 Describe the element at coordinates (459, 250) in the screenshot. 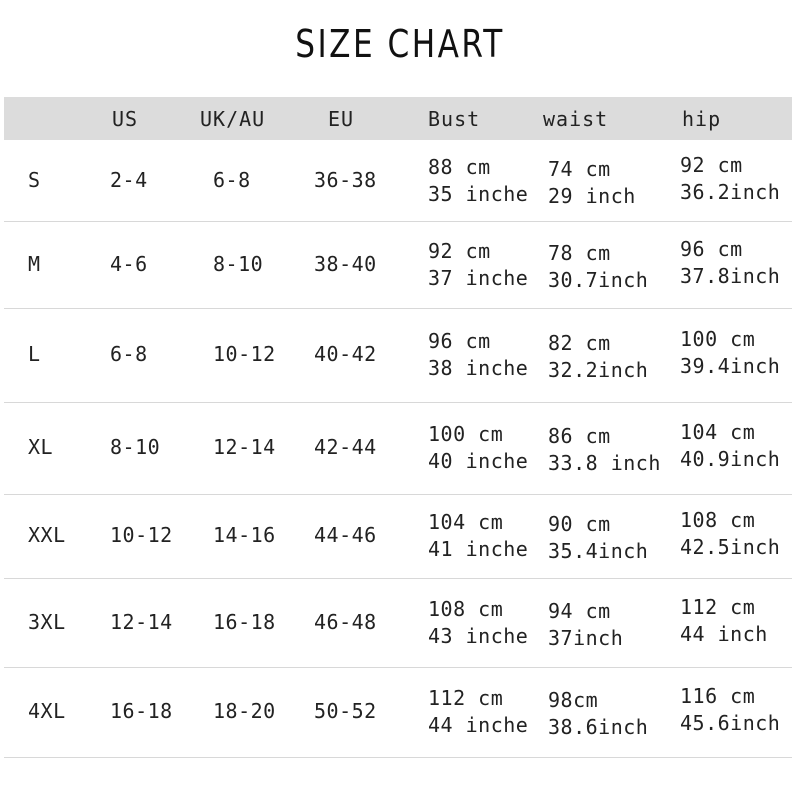

I see `cell-bust-cm: 92 cm` at that location.